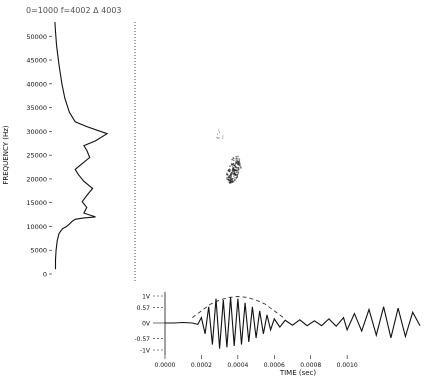 This screenshot has height=380, width=427. What do you see at coordinates (229, 156) in the screenshot?
I see `time-frequency-panel` at bounding box center [229, 156].